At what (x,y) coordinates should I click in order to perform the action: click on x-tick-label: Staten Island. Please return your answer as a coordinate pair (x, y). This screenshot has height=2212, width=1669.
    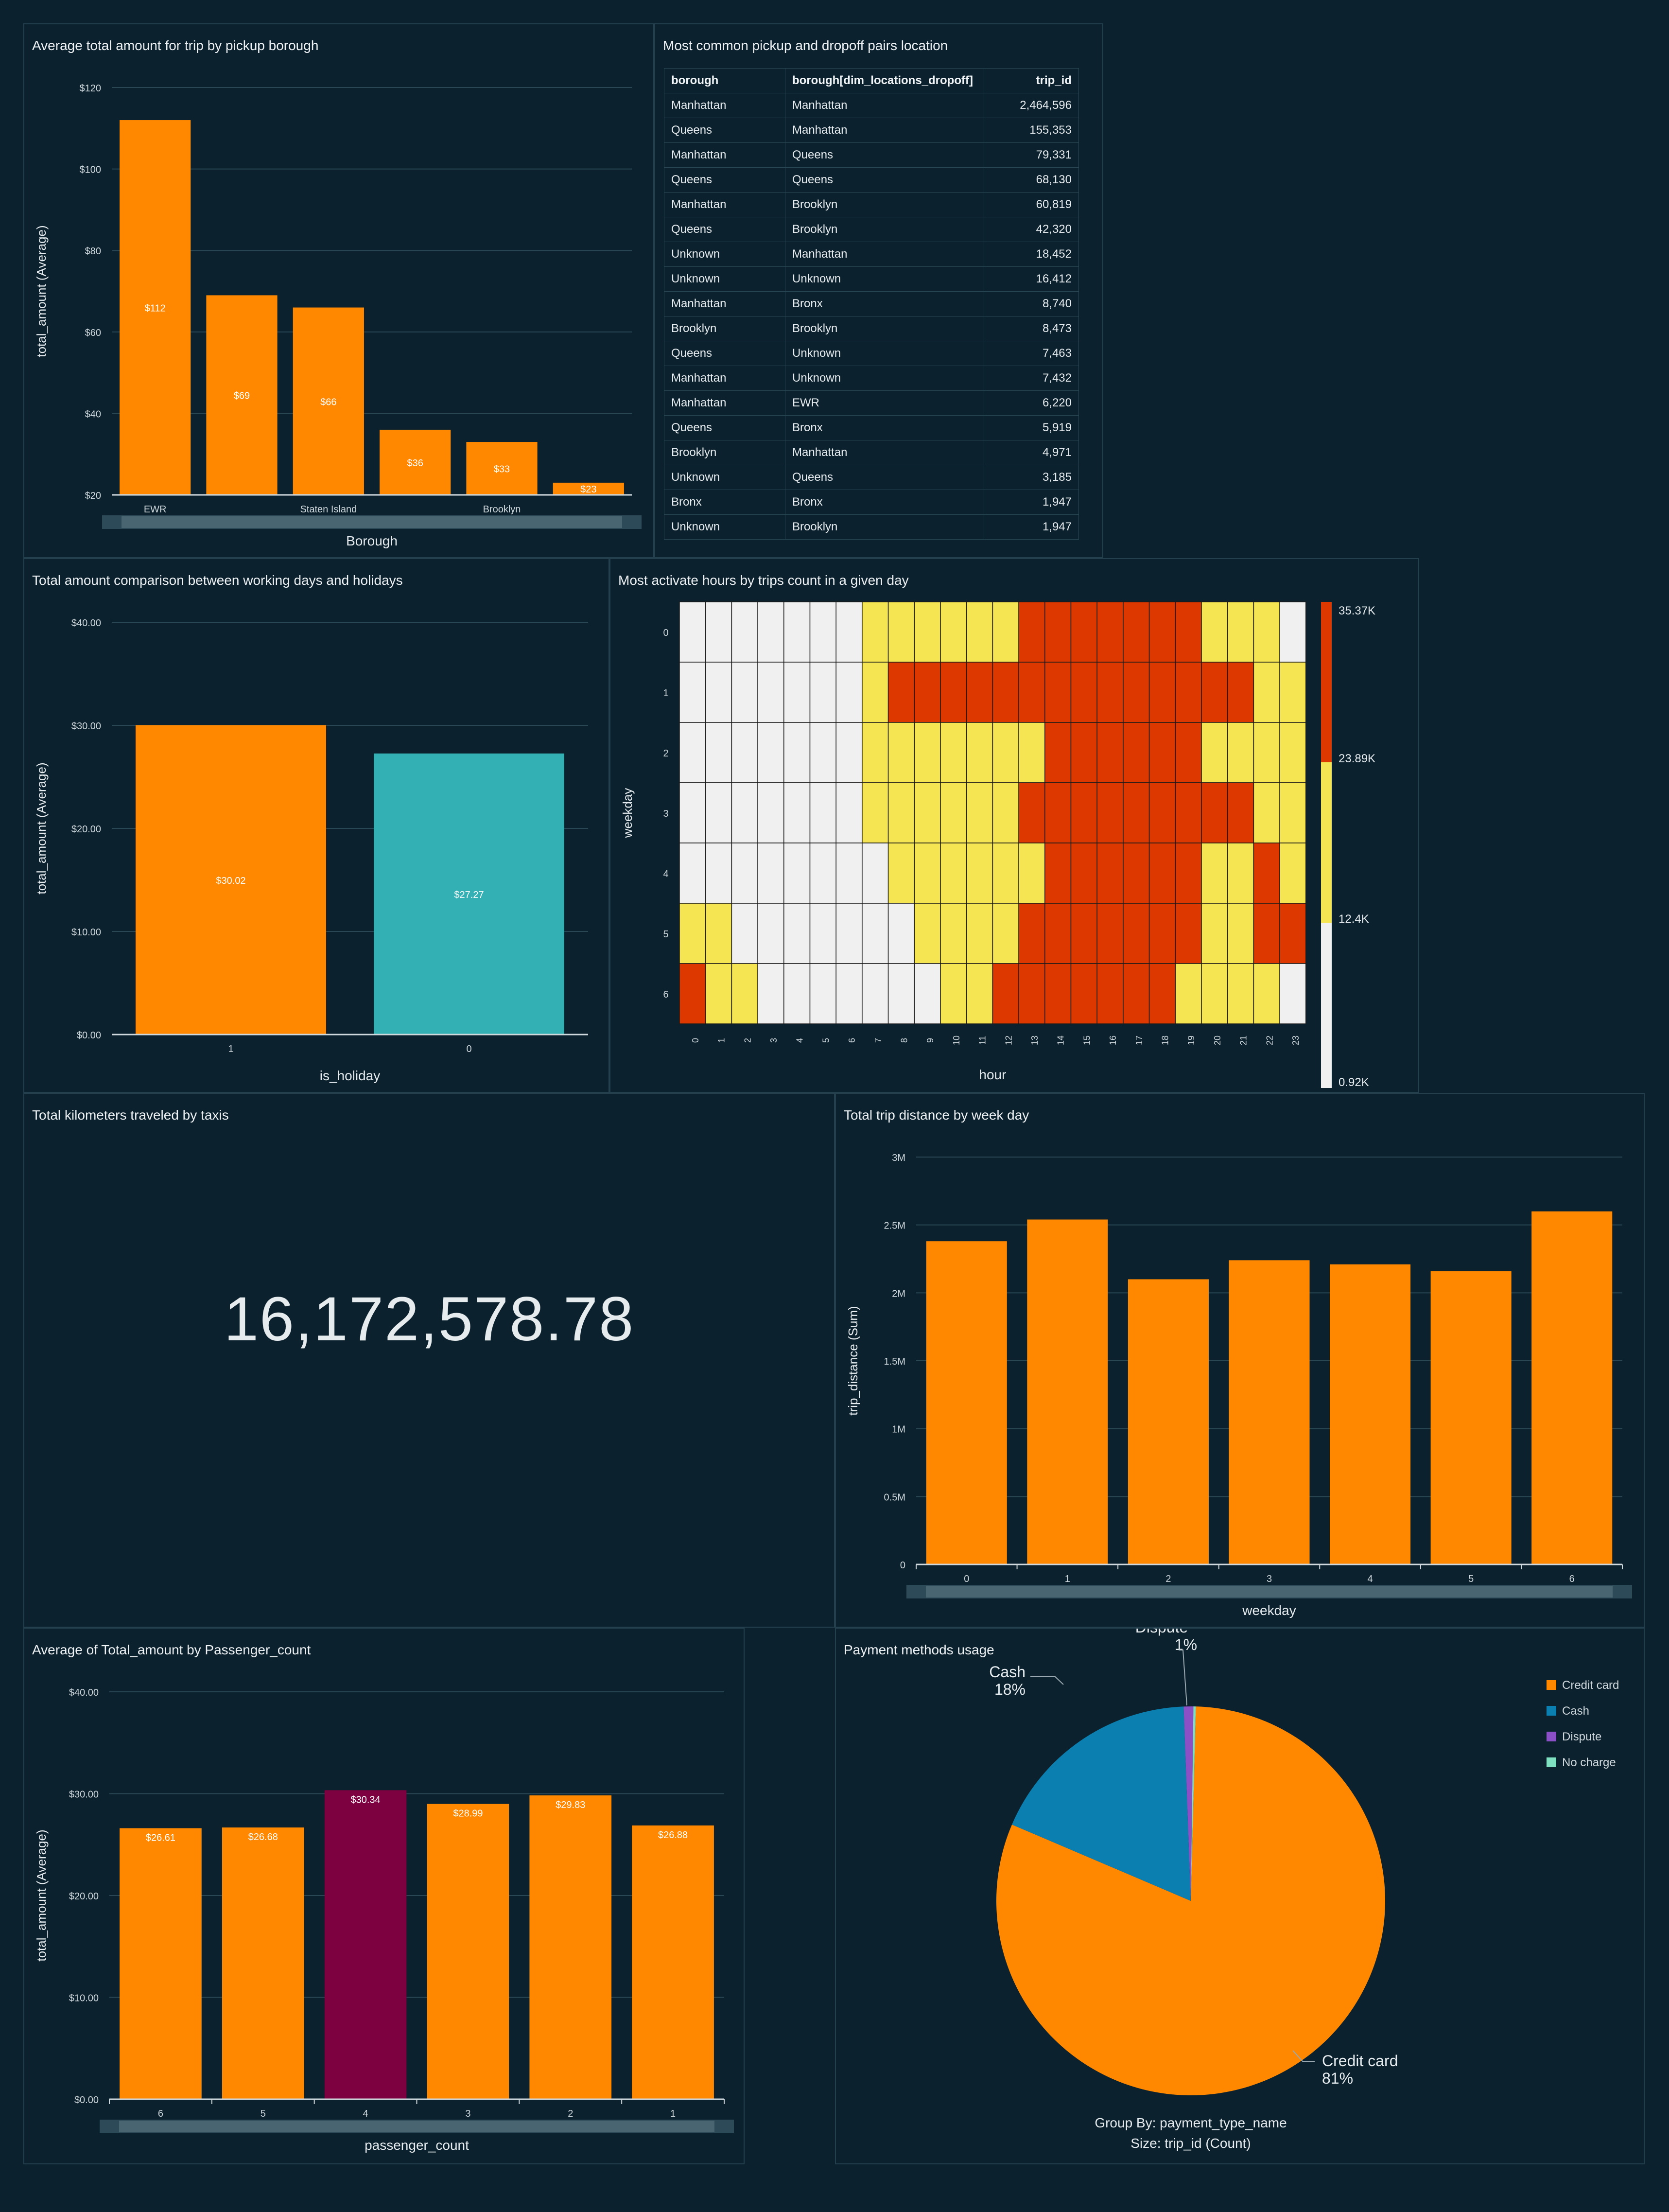
    Looking at the image, I should click on (328, 509).